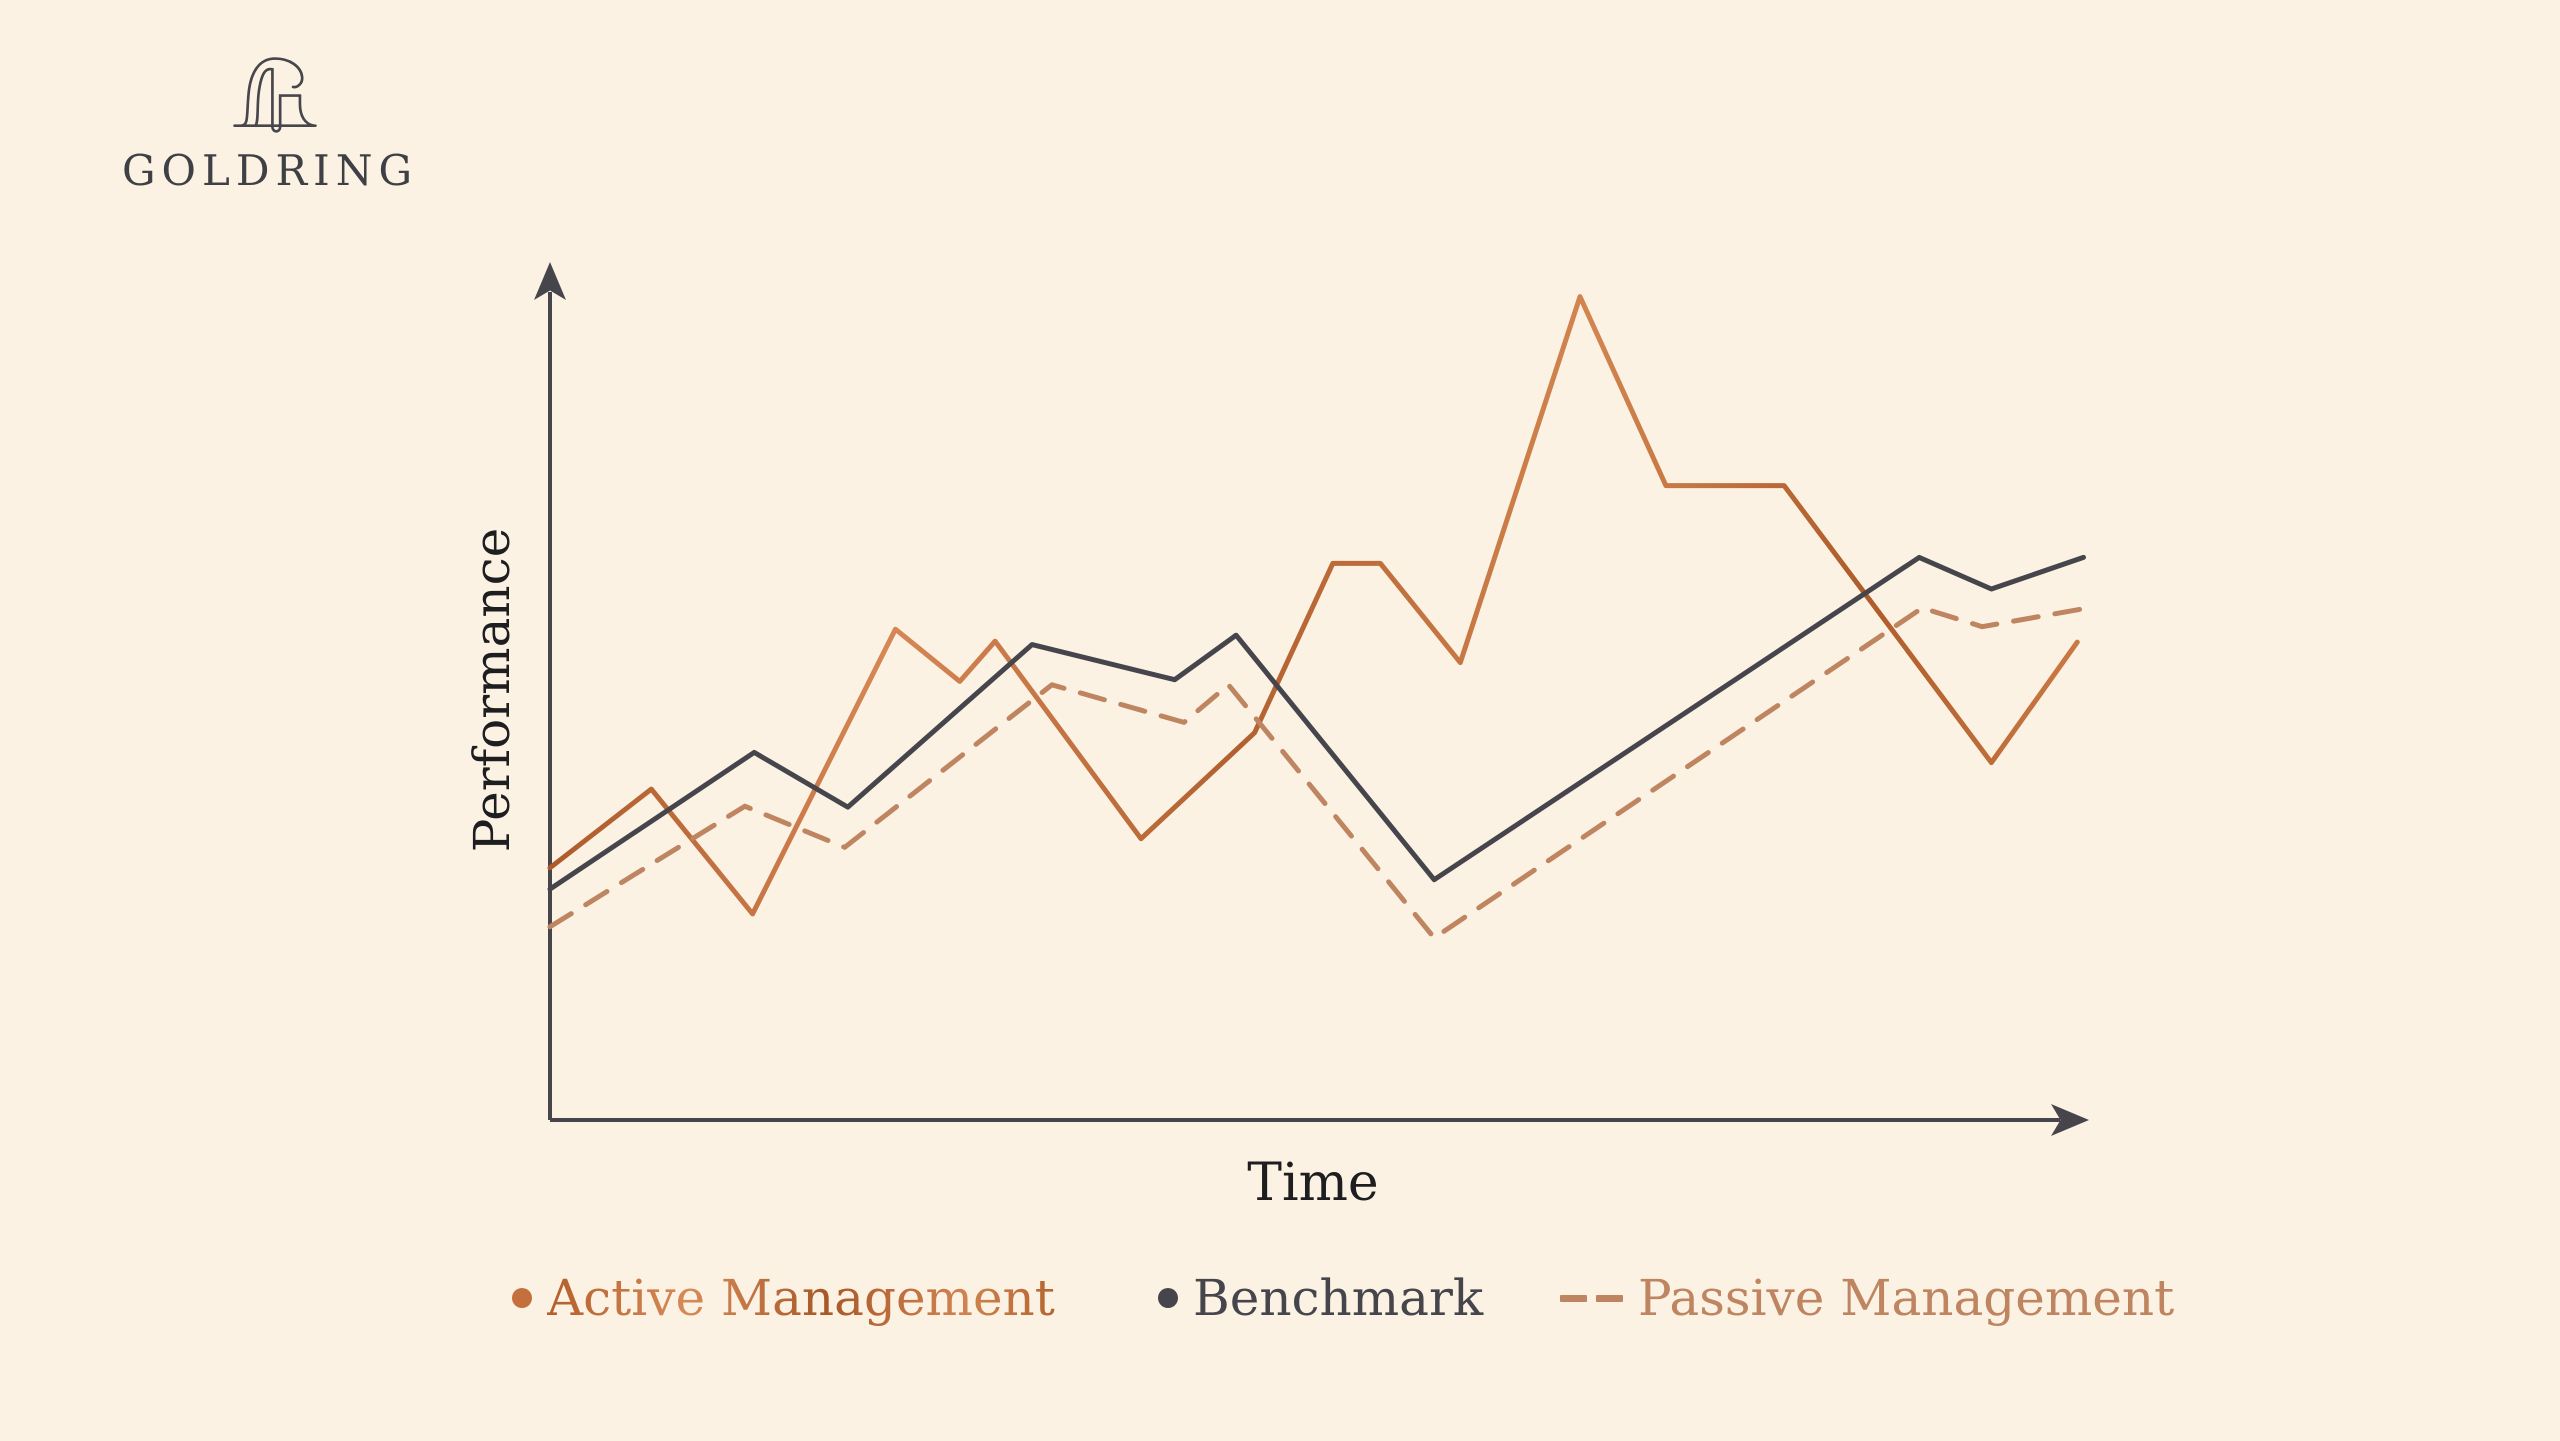 This screenshot has height=1441, width=2560. I want to click on y-axis-label: Performance, so click(492, 690).